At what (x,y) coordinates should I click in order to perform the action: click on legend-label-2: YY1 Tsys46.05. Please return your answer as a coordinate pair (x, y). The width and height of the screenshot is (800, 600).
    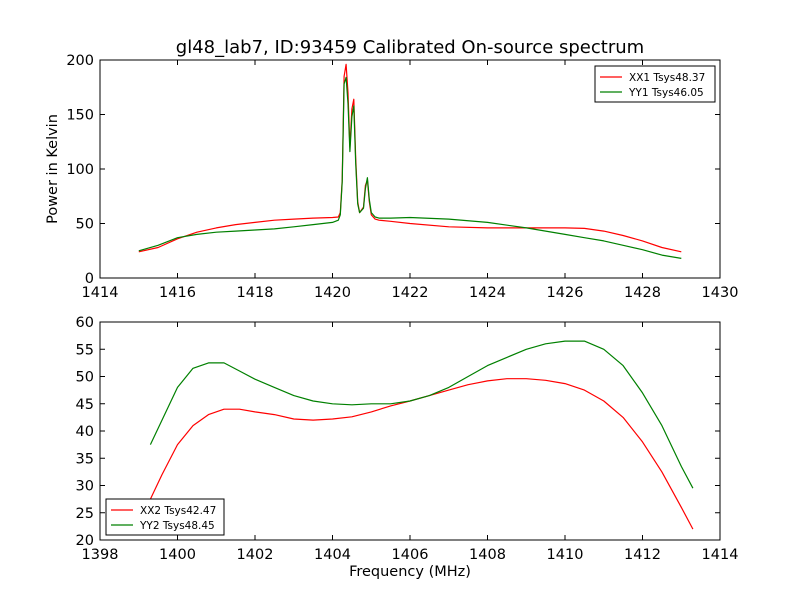
    Looking at the image, I should click on (666, 93).